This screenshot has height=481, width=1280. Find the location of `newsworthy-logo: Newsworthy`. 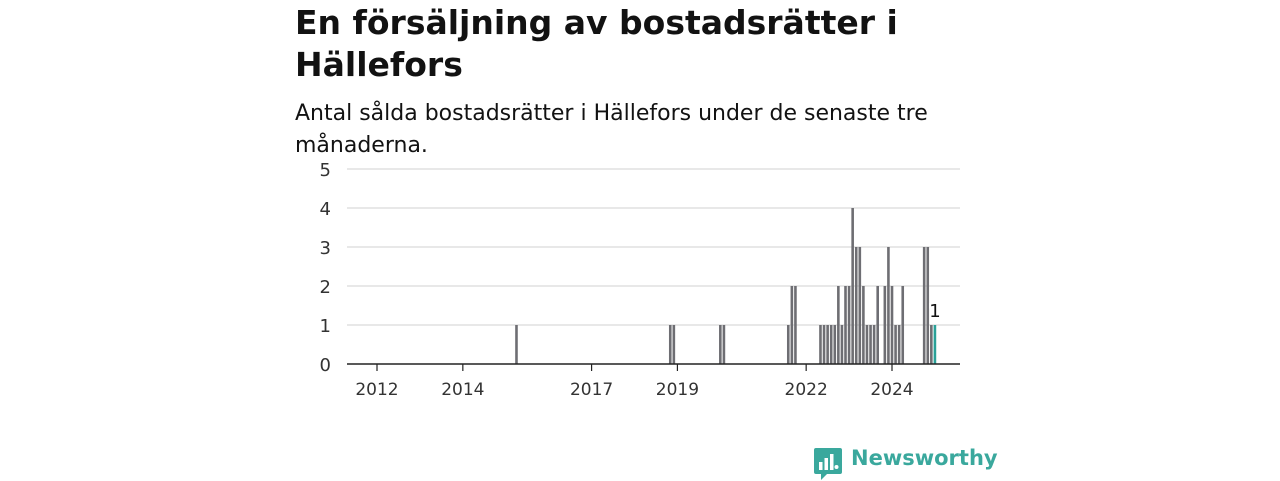

newsworthy-logo: Newsworthy is located at coordinates (905, 463).